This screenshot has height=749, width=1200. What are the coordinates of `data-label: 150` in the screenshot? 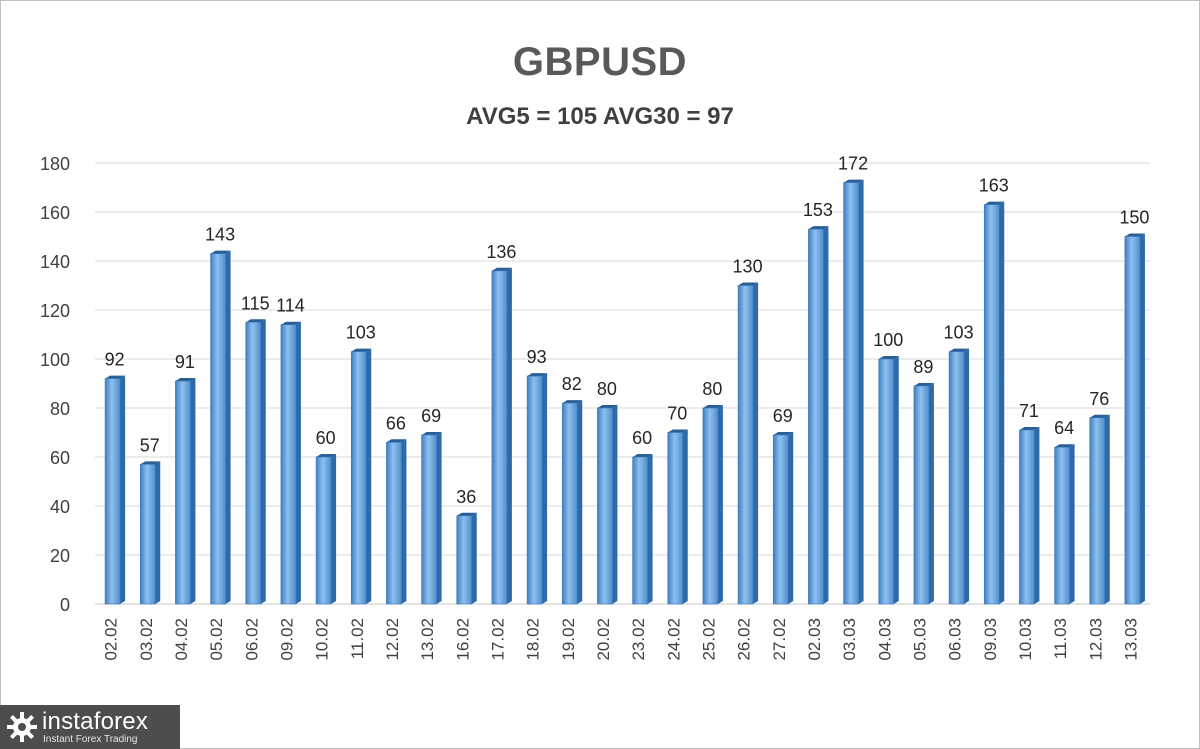 It's located at (1134, 218).